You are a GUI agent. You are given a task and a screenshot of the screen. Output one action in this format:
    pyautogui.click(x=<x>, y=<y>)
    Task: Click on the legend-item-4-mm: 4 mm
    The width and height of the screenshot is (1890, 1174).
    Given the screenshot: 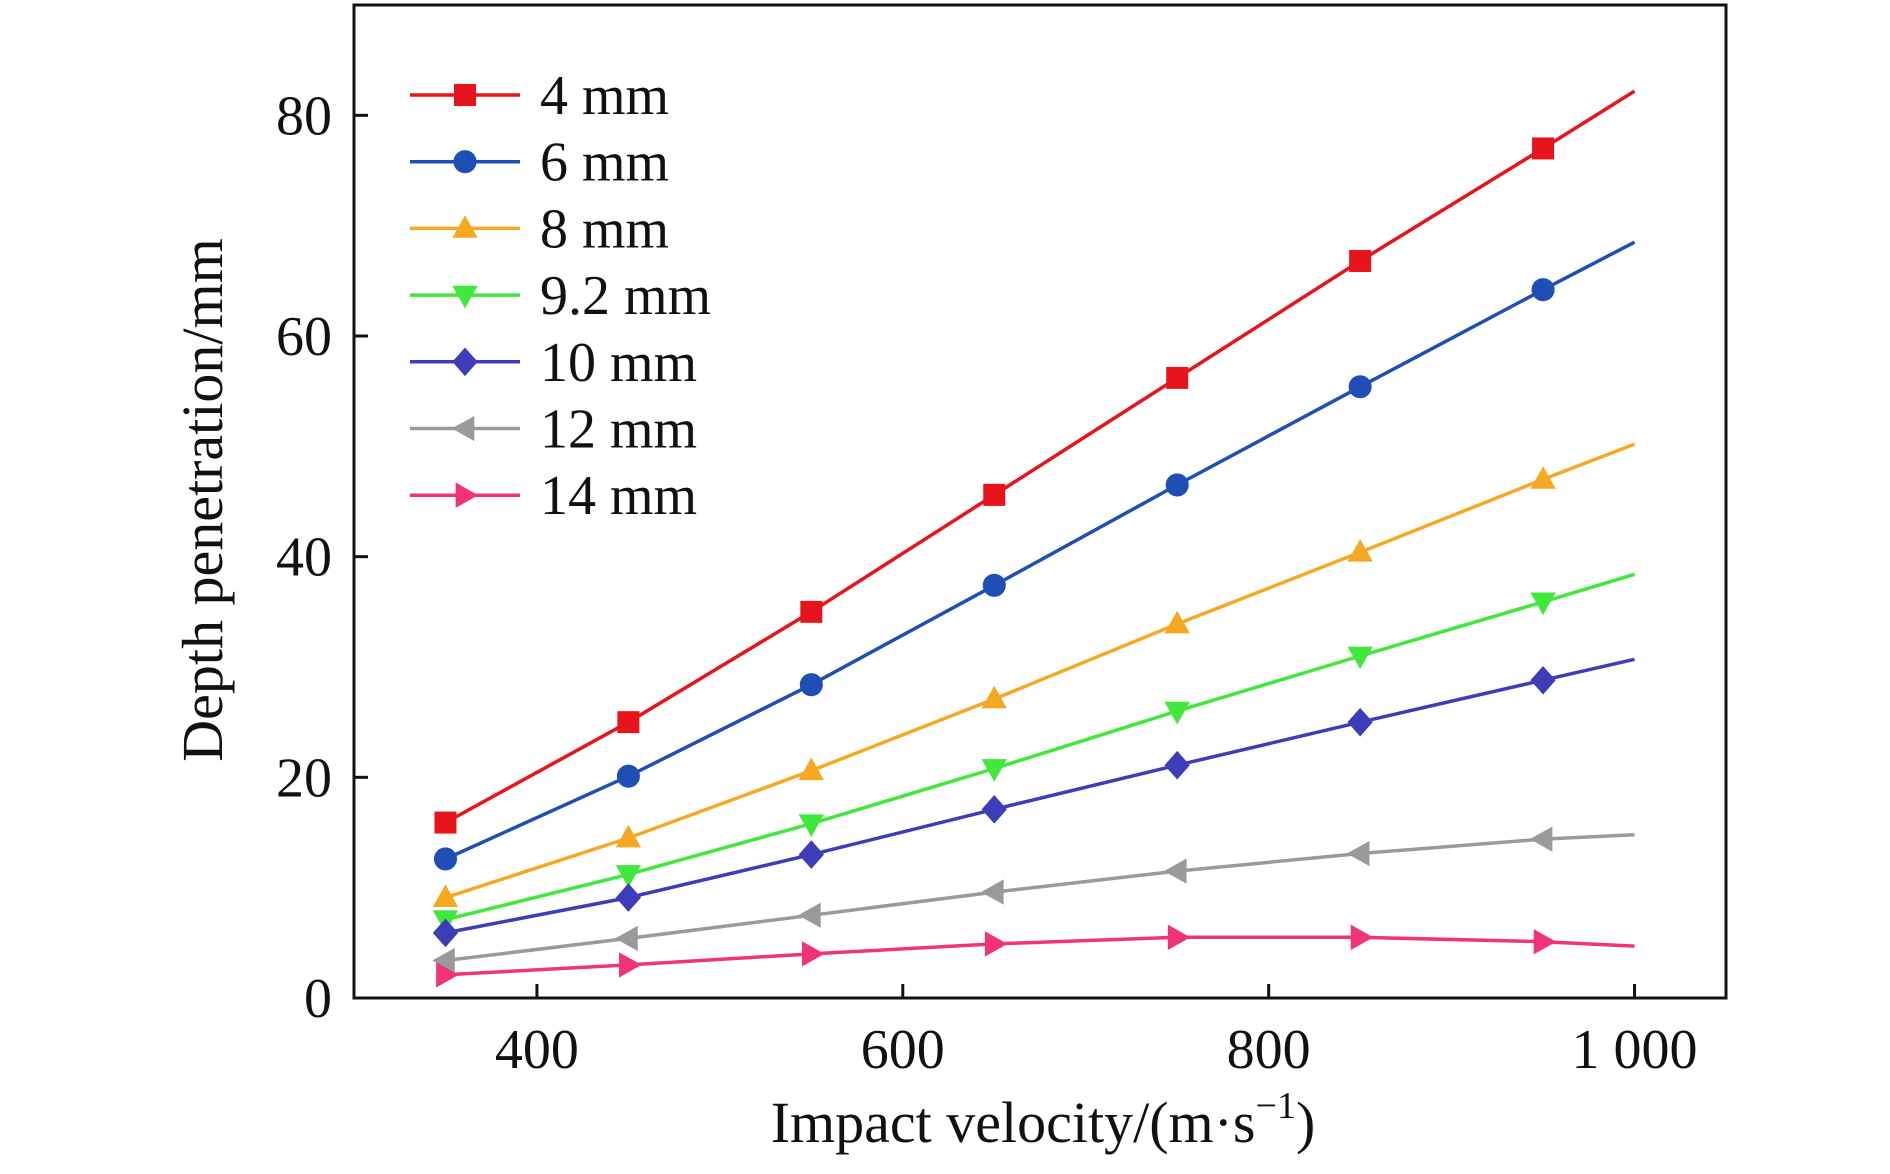 What is the action you would take?
    pyautogui.click(x=539, y=96)
    